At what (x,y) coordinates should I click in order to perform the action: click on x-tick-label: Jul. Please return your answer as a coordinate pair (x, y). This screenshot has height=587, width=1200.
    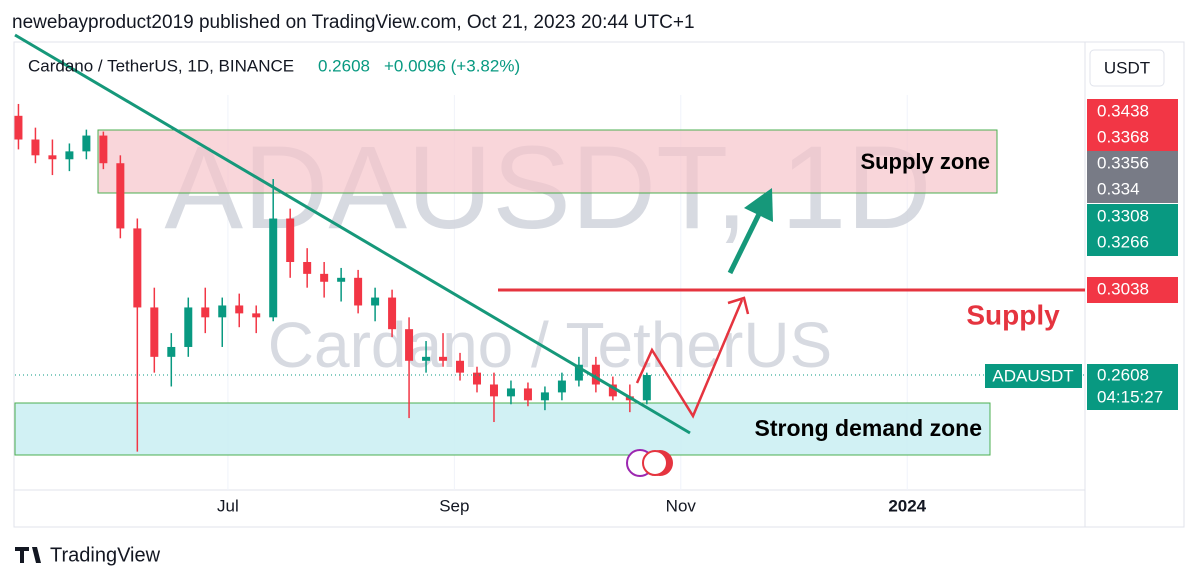
    Looking at the image, I should click on (228, 505).